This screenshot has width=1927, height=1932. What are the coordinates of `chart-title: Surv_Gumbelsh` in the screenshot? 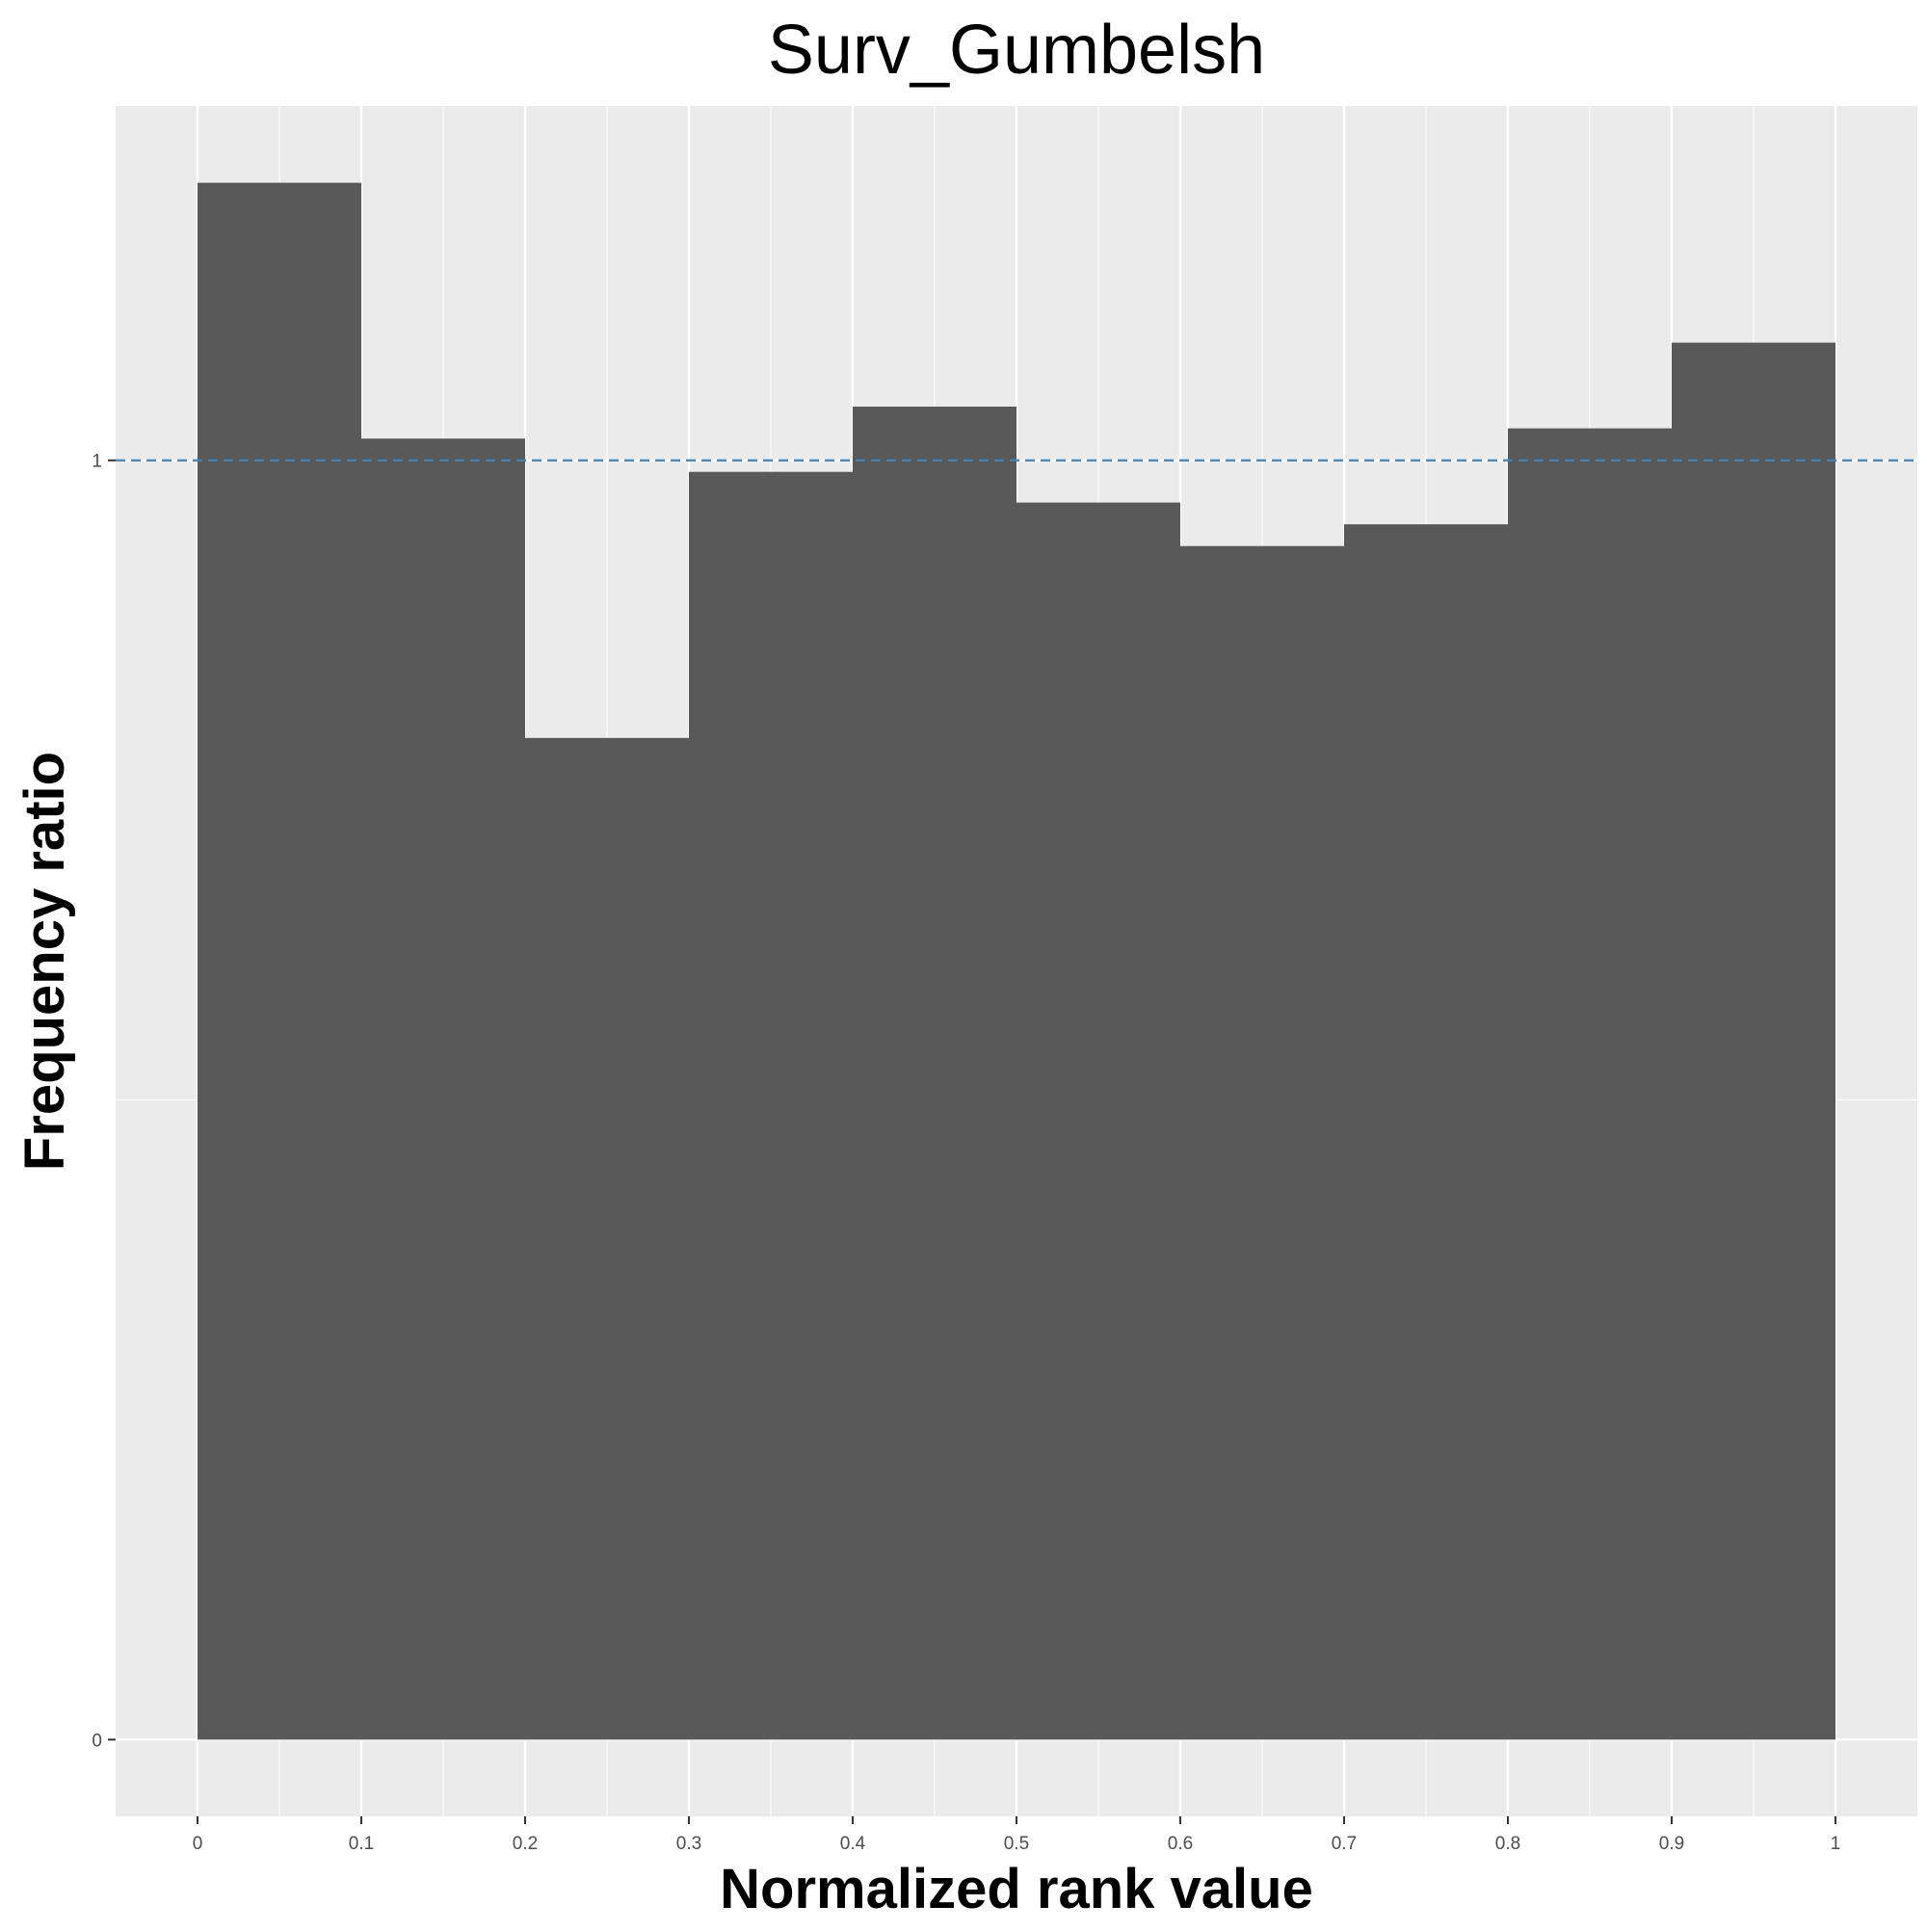 It's located at (1017, 50).